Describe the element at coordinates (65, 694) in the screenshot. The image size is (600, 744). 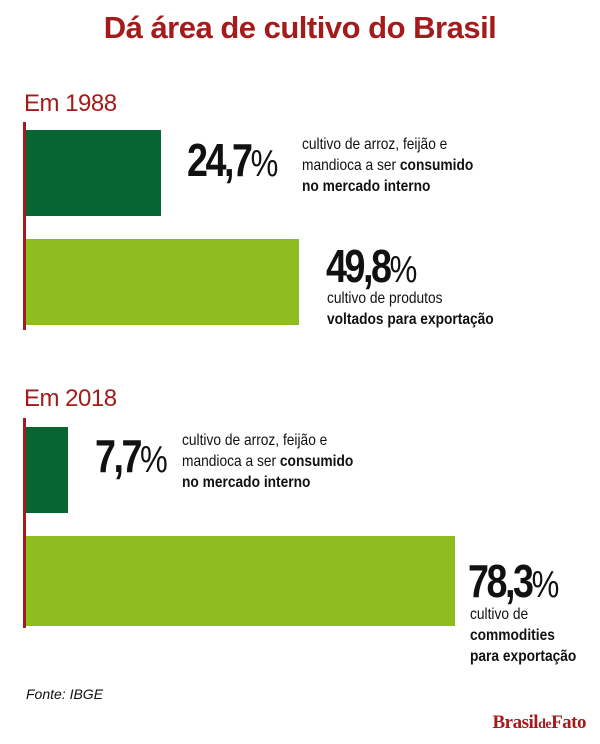
I see `source-note: Fonte: IBGE` at that location.